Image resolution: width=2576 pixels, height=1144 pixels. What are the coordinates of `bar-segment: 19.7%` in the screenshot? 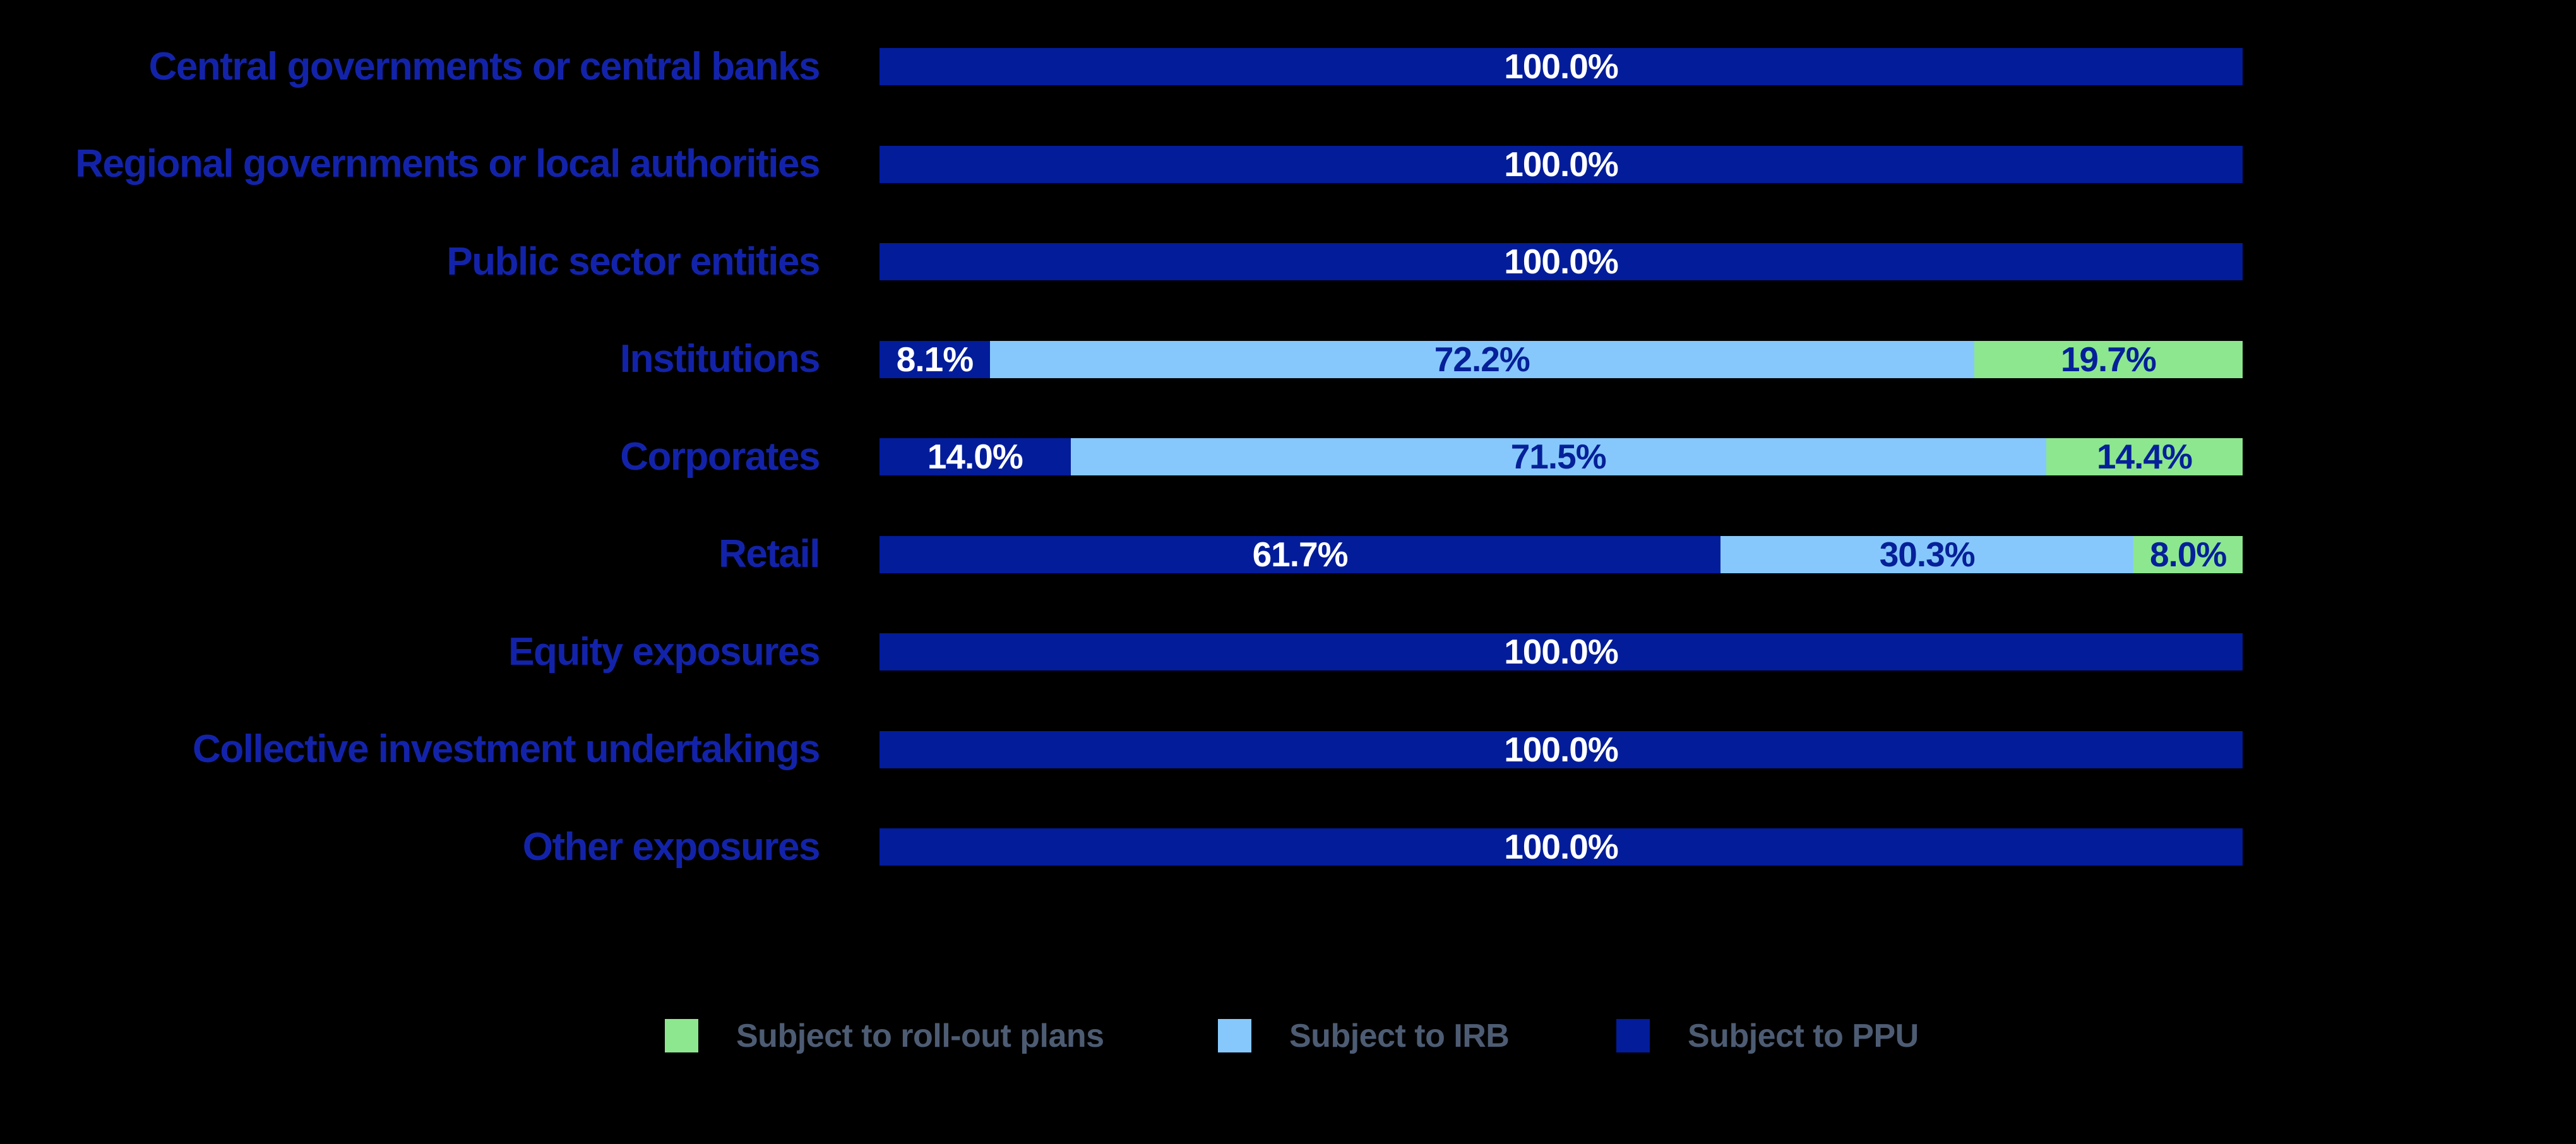 It's located at (2108, 359).